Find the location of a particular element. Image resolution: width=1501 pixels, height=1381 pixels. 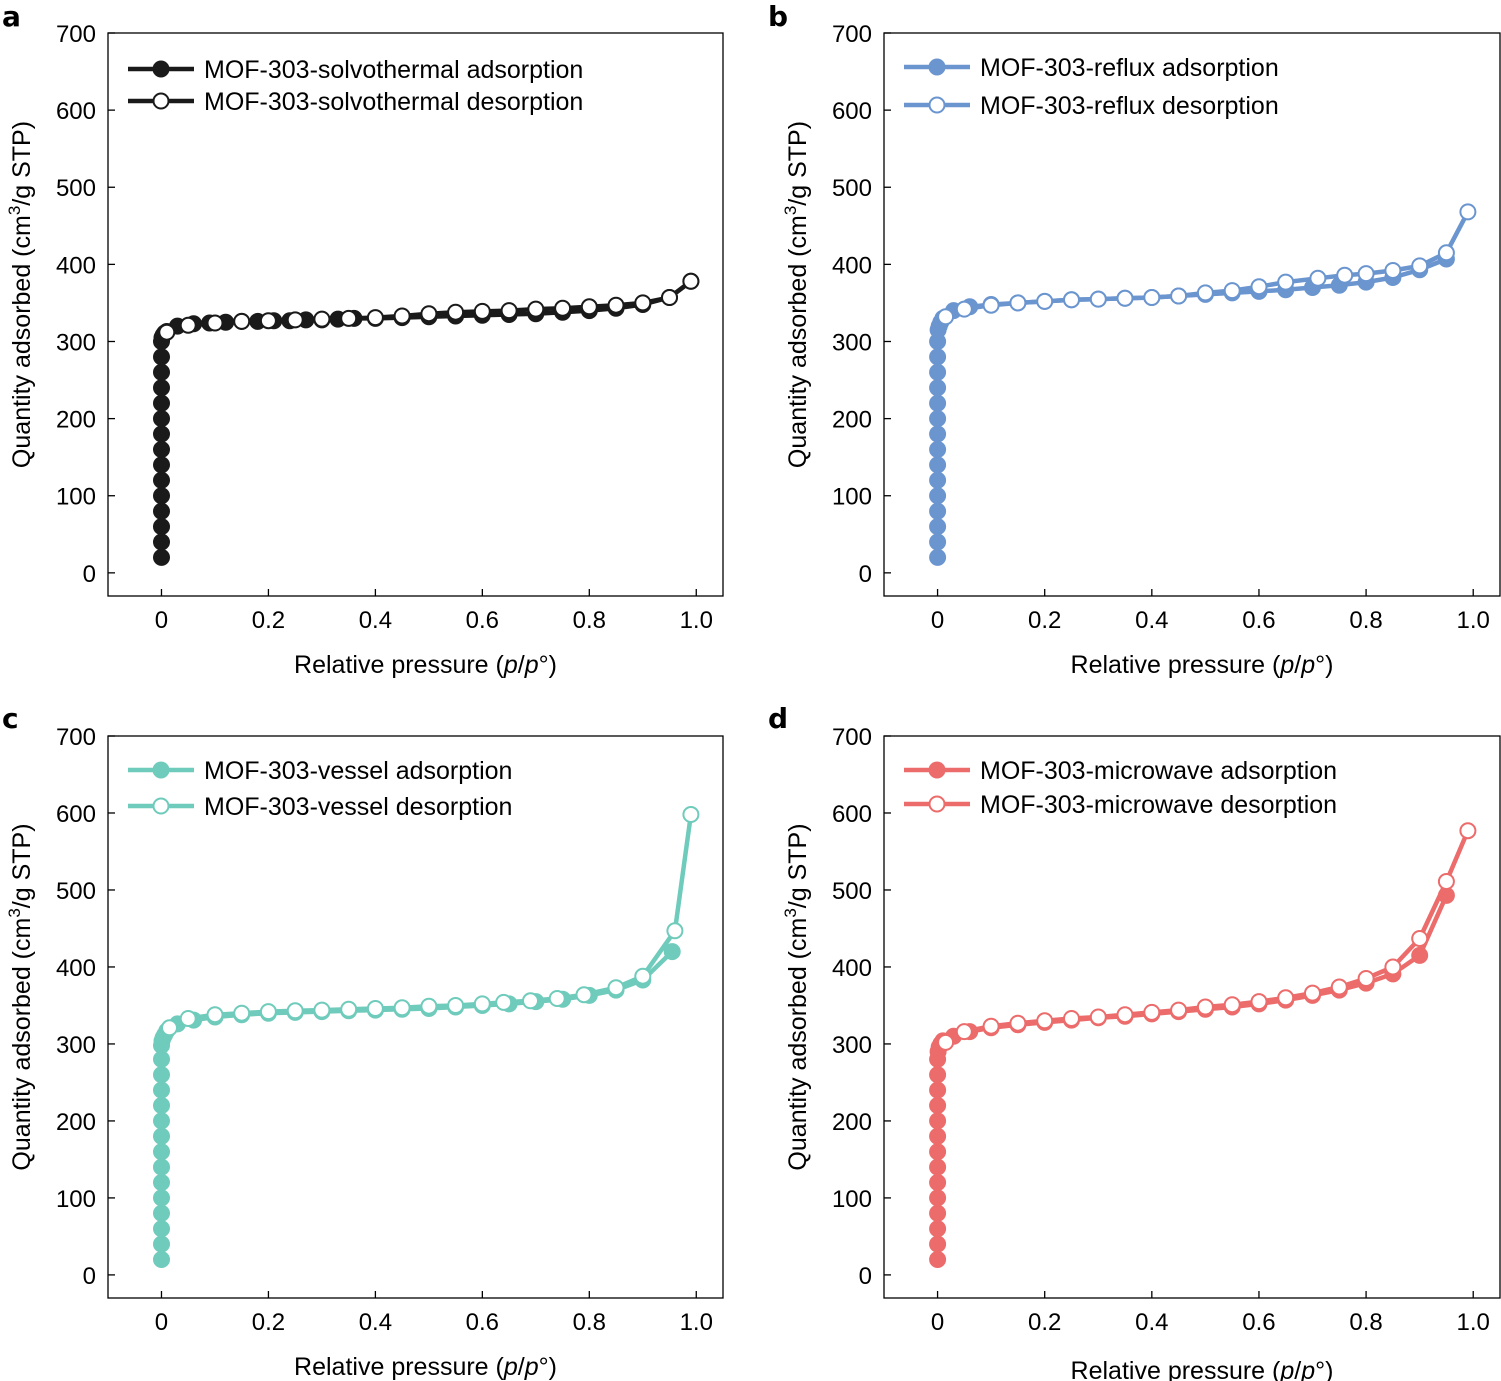

series-desorption is located at coordinates (430, 921).